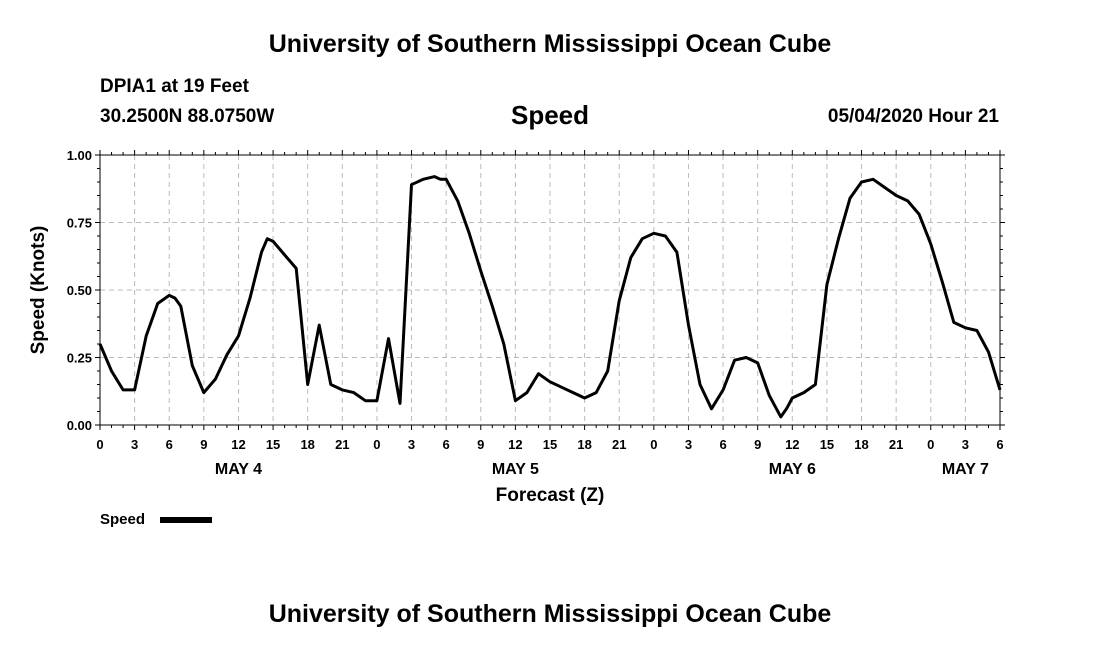 This screenshot has width=1100, height=650. I want to click on y-axis-title: Speed (Knots), so click(38, 290).